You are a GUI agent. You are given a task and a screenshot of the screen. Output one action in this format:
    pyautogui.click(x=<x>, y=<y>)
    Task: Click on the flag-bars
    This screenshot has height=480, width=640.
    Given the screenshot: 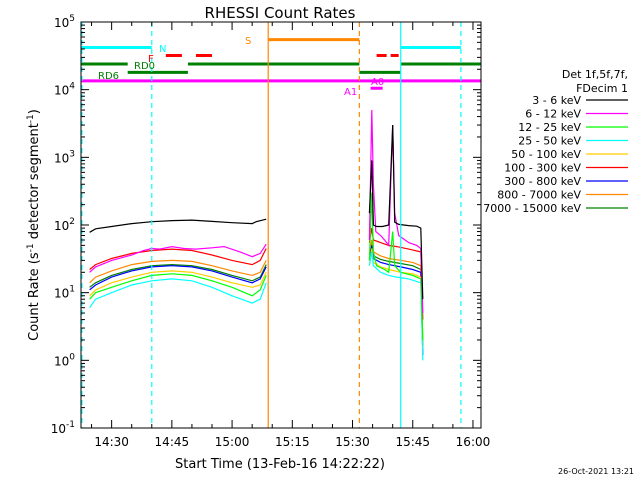 What is the action you would take?
    pyautogui.click(x=281, y=64)
    